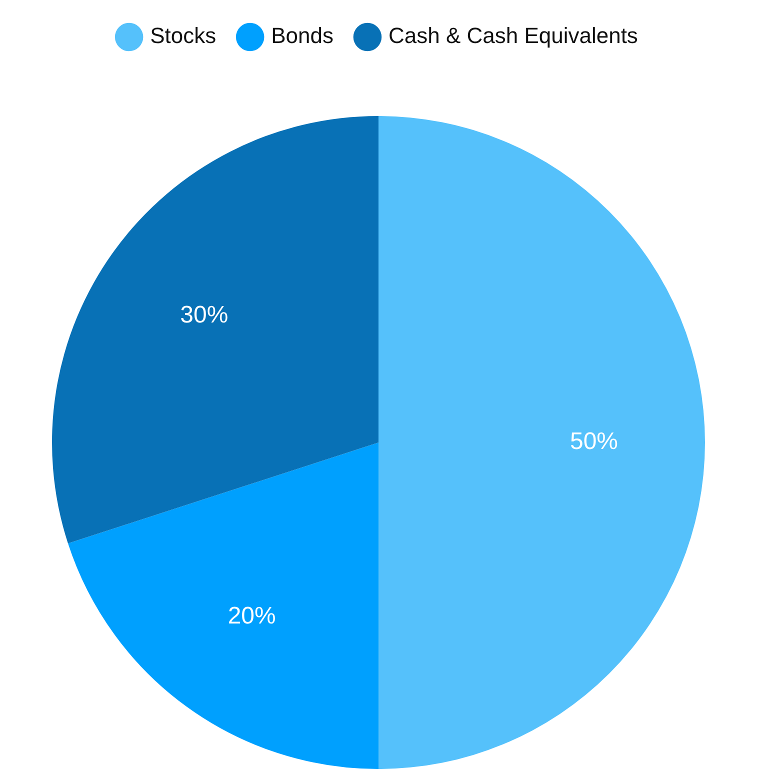 Image resolution: width=757 pixels, height=771 pixels. I want to click on legend-label: Cash & Cash Equivalents, so click(513, 35).